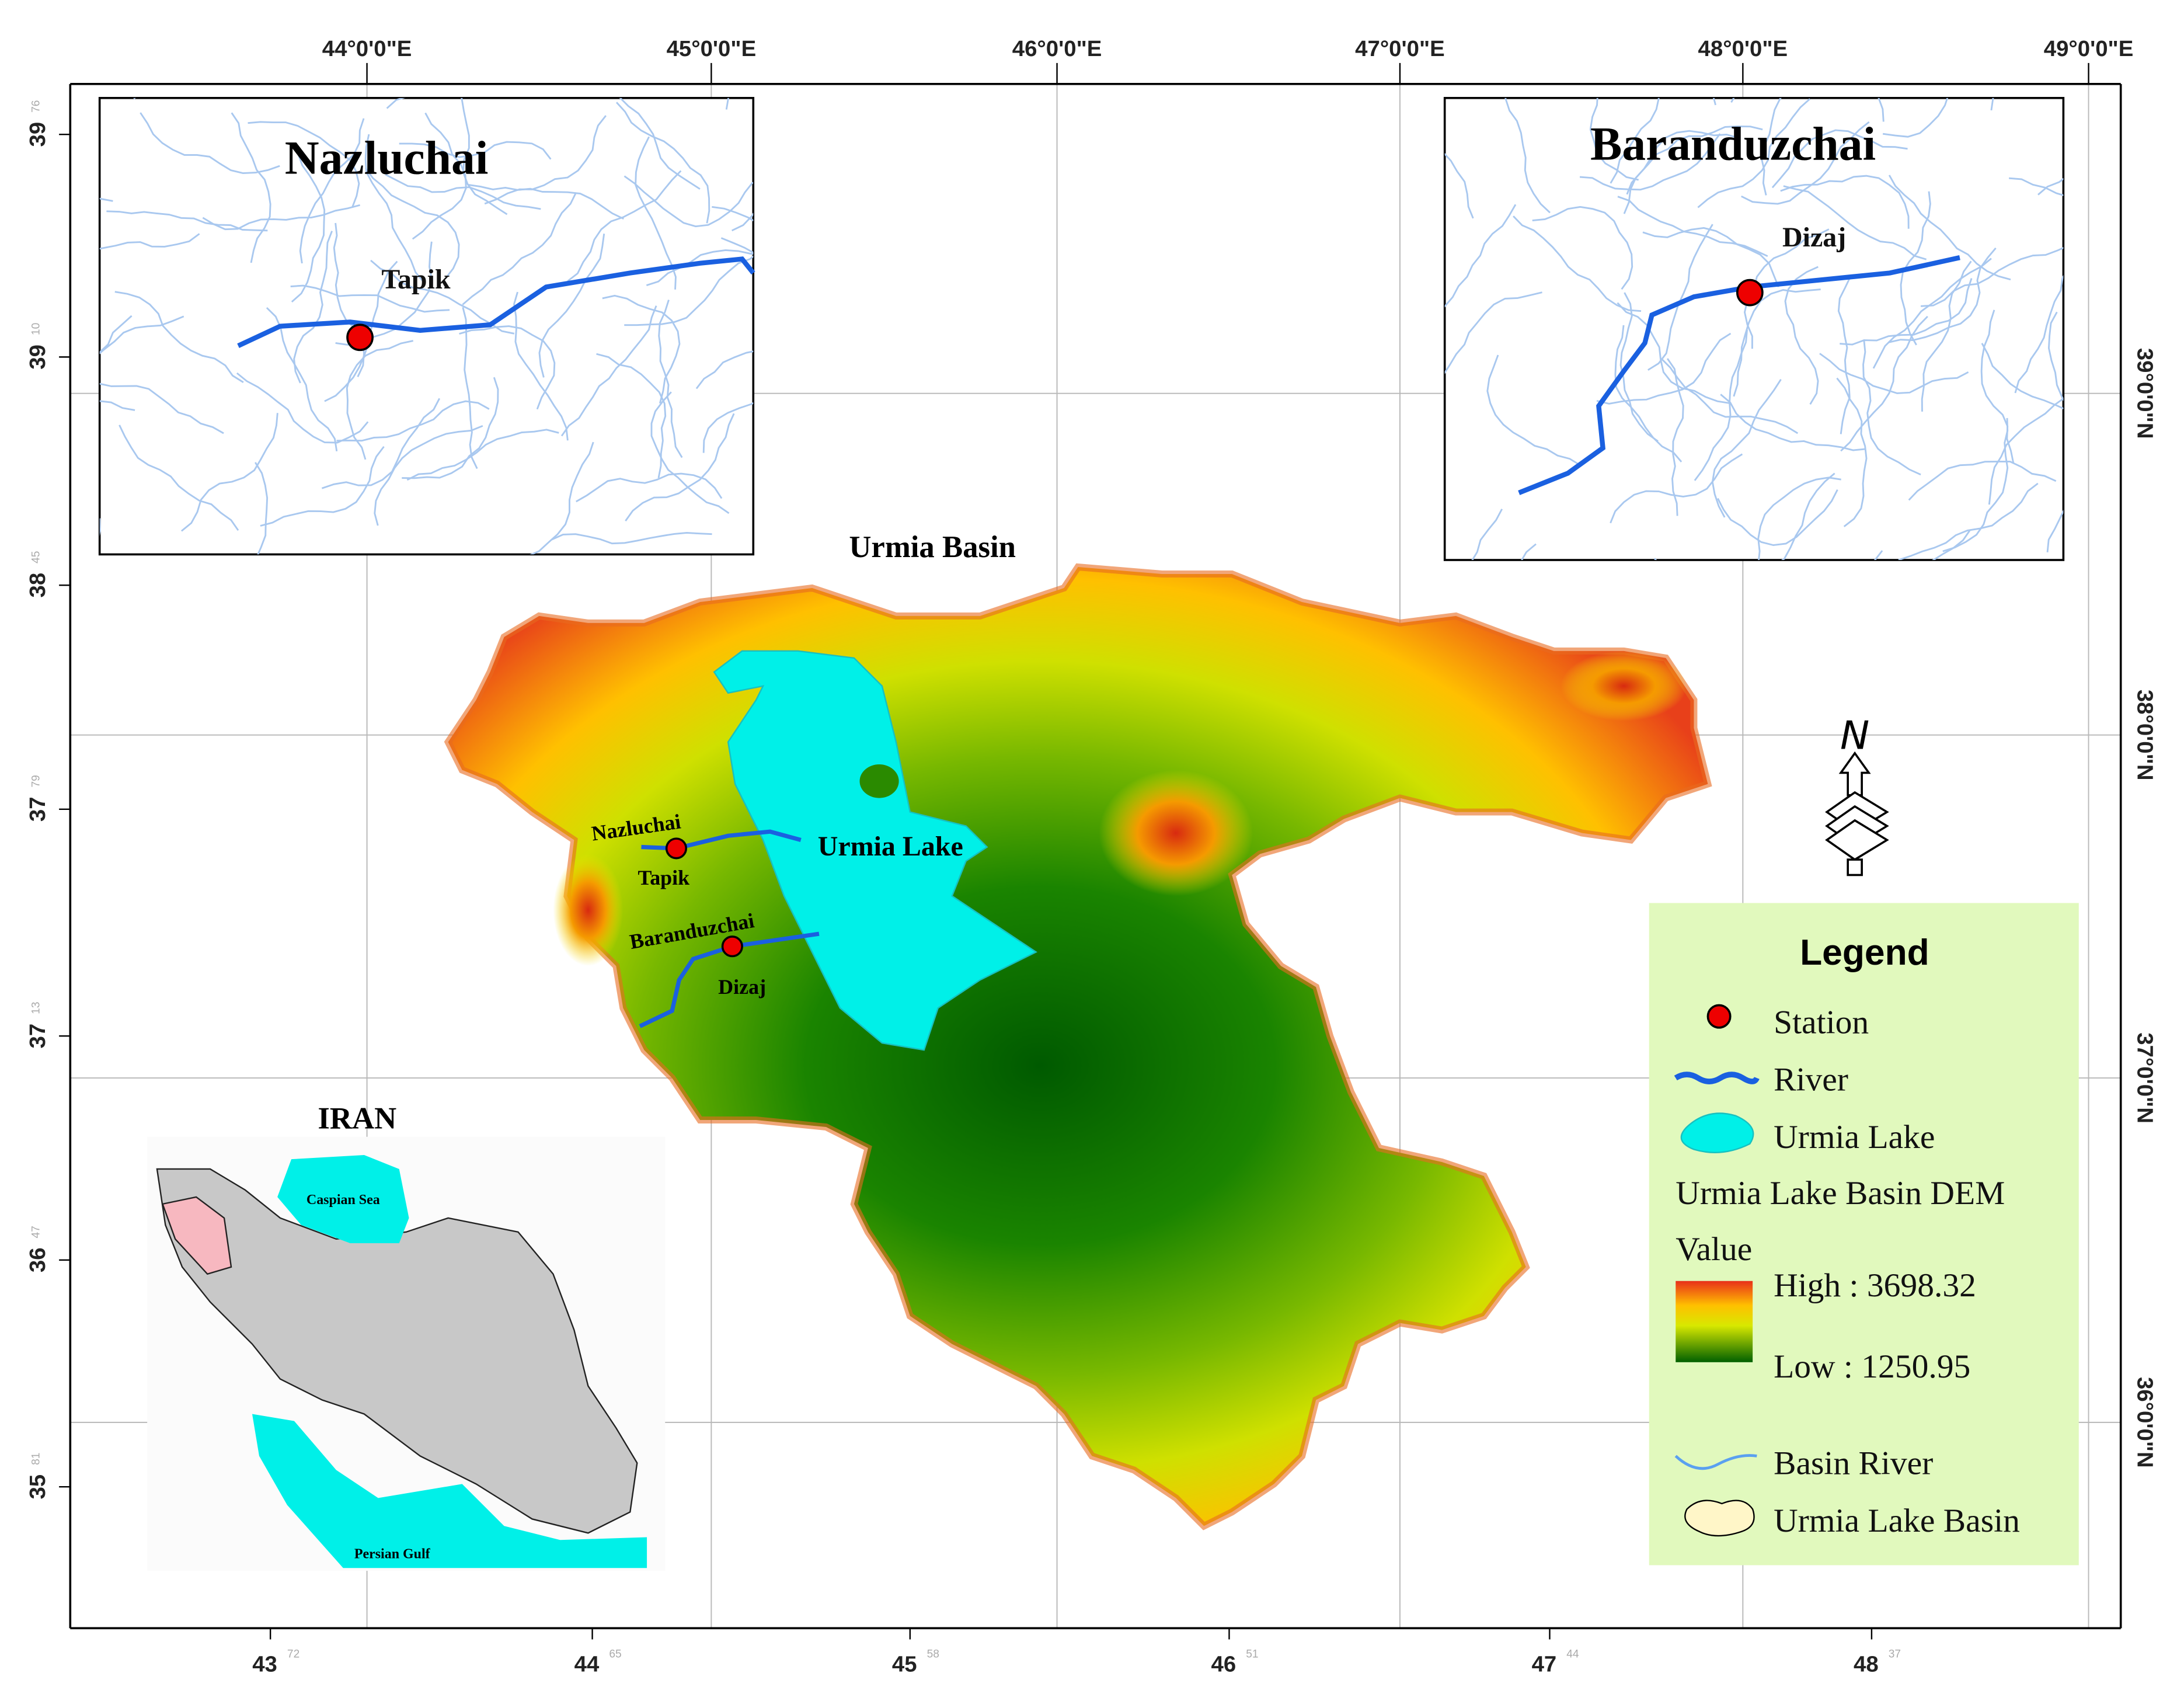 This screenshot has width=2184, height=1701. What do you see at coordinates (1854, 736) in the screenshot?
I see `north-label: N` at bounding box center [1854, 736].